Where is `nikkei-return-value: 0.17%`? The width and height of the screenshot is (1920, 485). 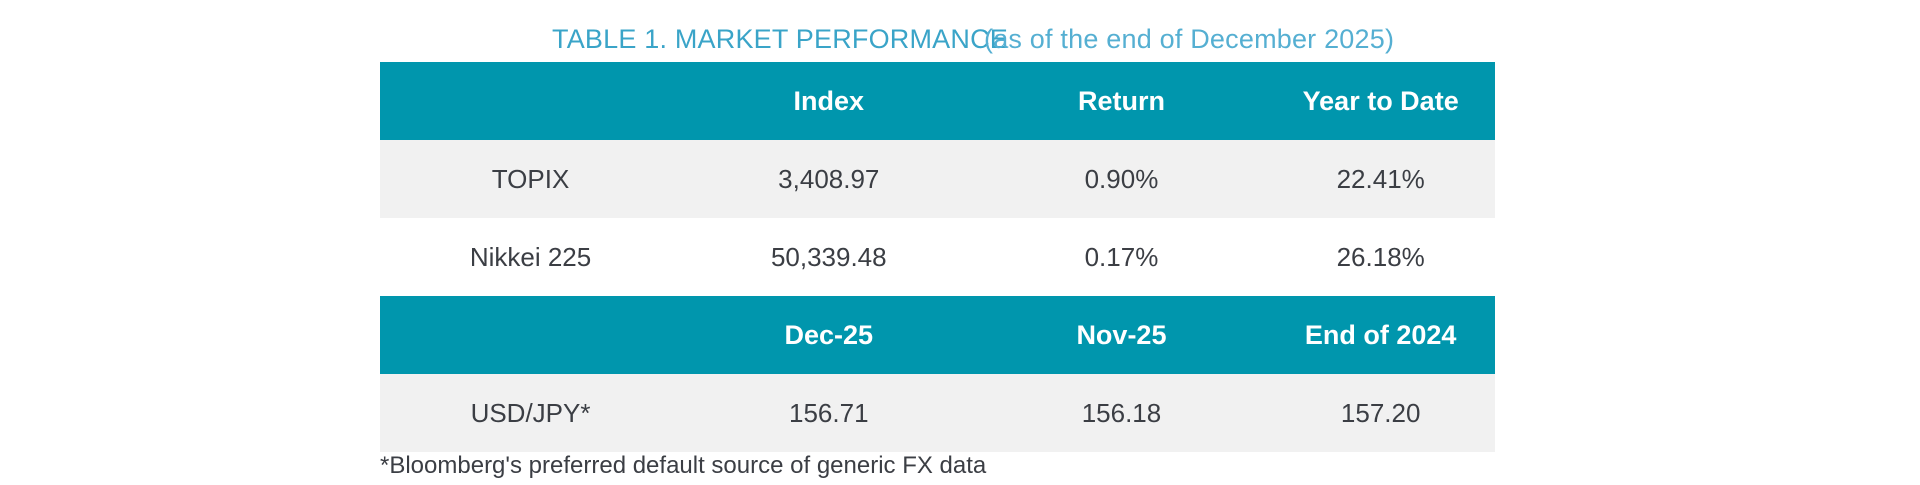
nikkei-return-value: 0.17% is located at coordinates (1121, 256).